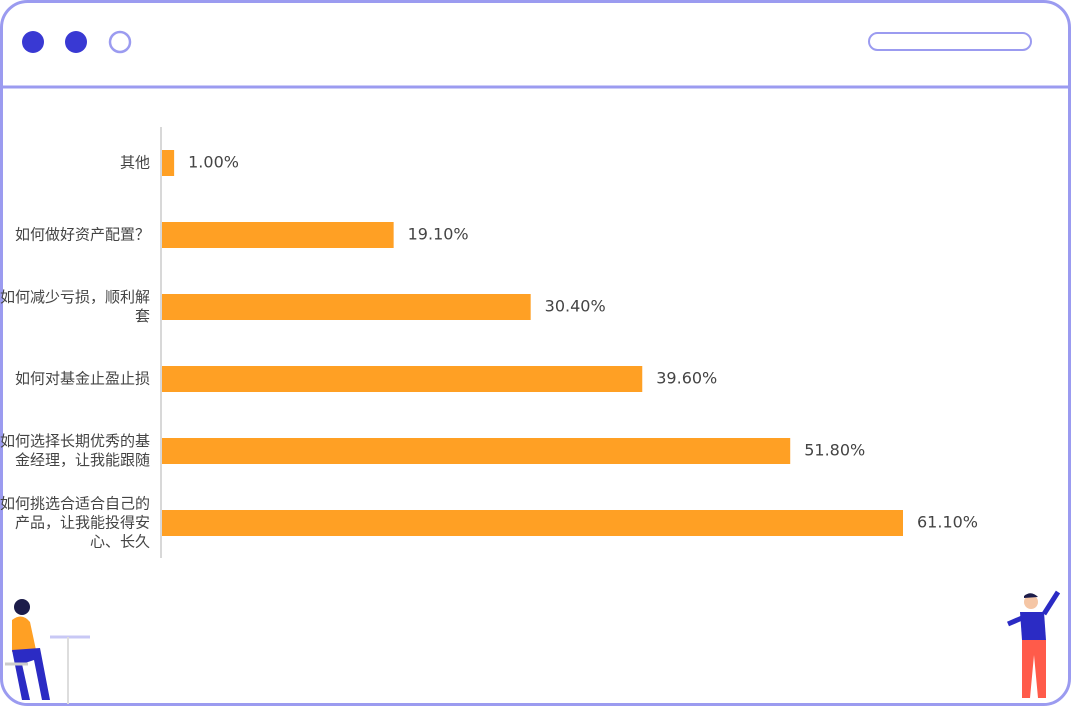 The width and height of the screenshot is (1072, 707). I want to click on category-label: 如何做好资产配置？, so click(82, 234).